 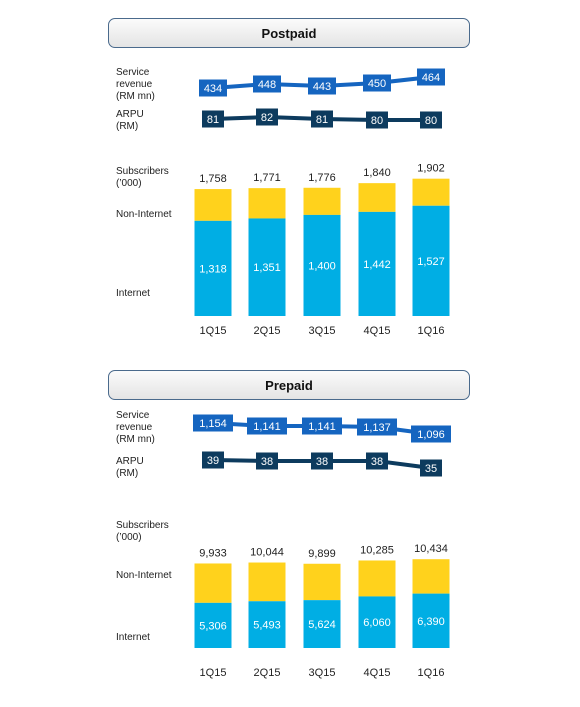 I want to click on label-line: Subscribers, so click(x=142, y=525).